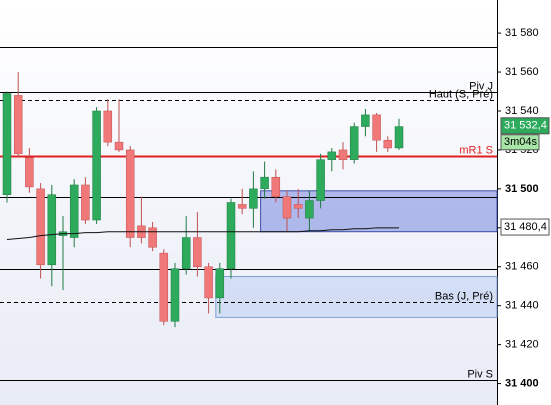 Image resolution: width=551 pixels, height=405 pixels. Describe the element at coordinates (379, 211) in the screenshot. I see `zone` at that location.